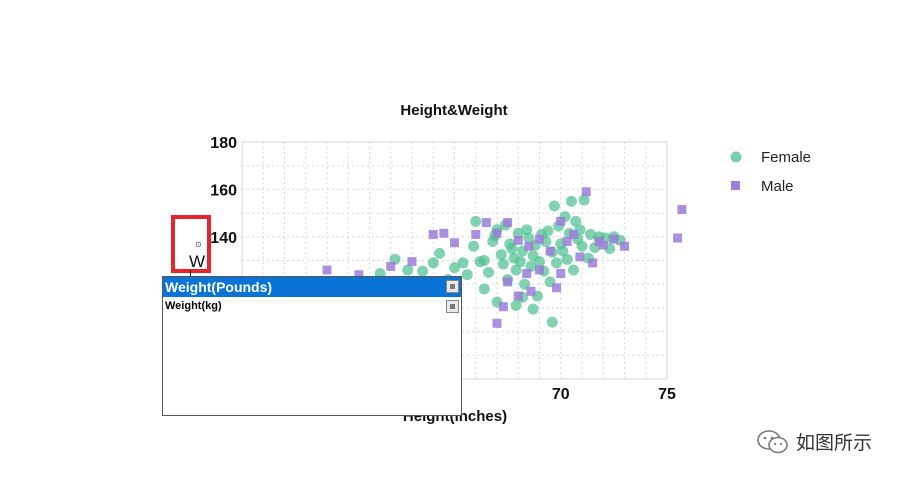 Image resolution: width=914 pixels, height=481 pixels. What do you see at coordinates (777, 186) in the screenshot?
I see `legend-male-label: Male` at bounding box center [777, 186].